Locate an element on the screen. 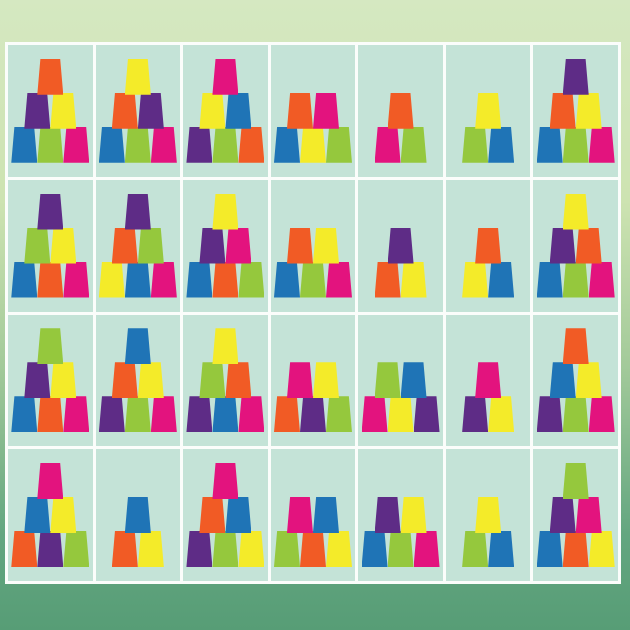 The image size is (630, 630). grid-cell-r4c5 is located at coordinates (400, 515).